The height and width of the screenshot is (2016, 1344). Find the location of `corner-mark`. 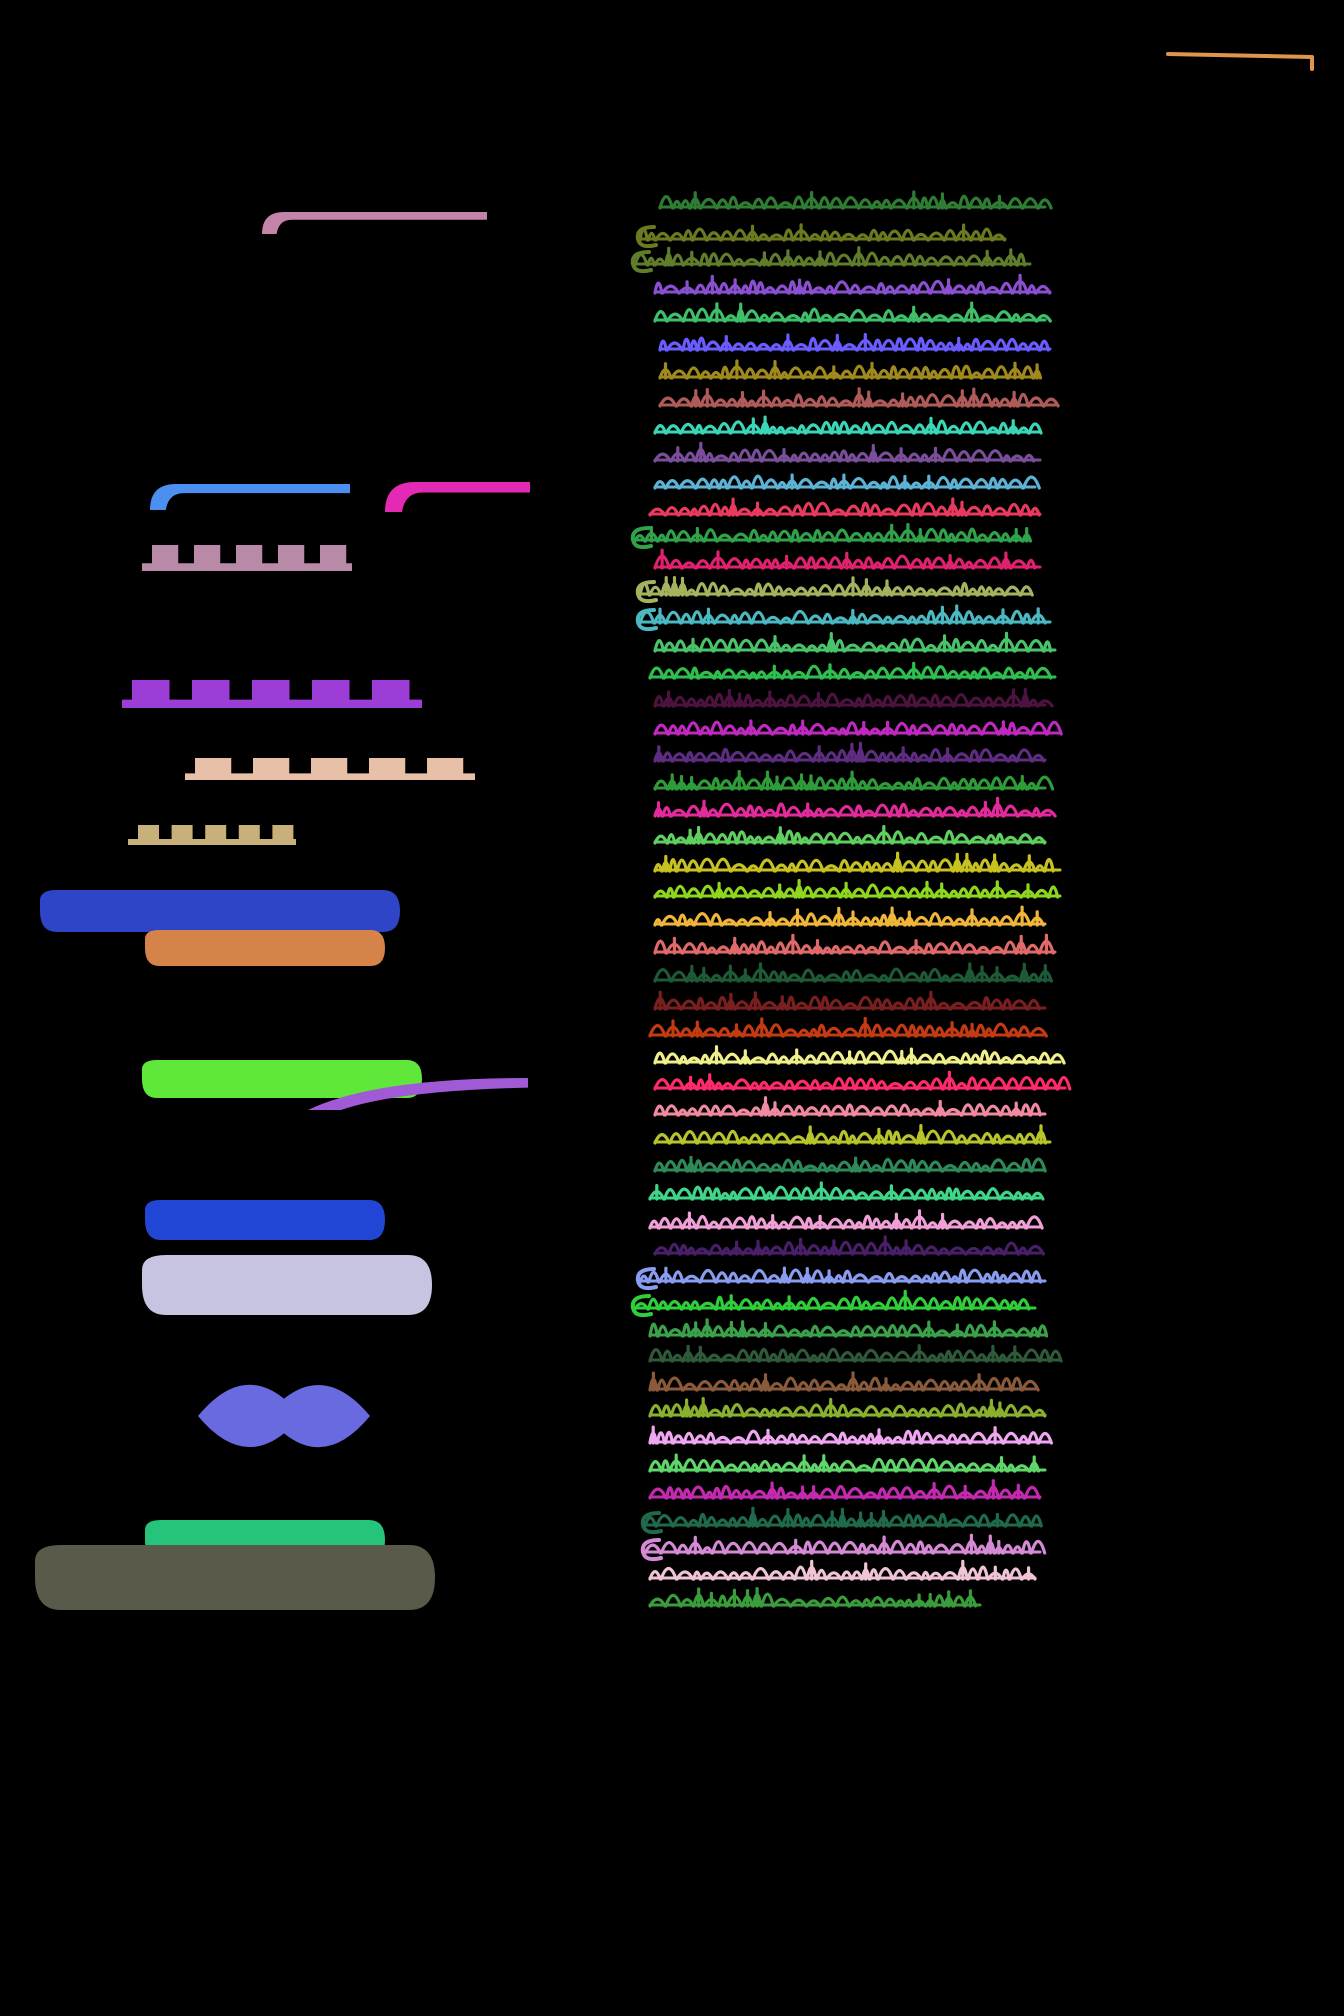

corner-mark is located at coordinates (1240, 61).